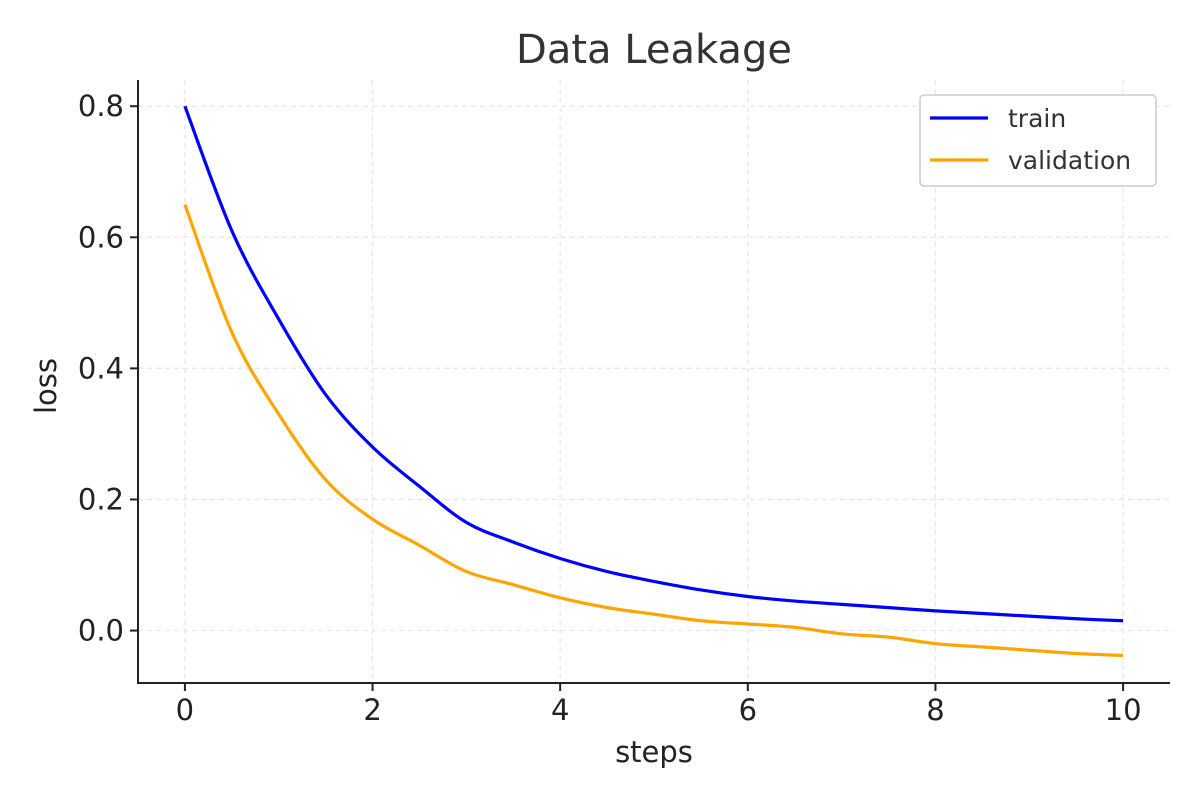 The width and height of the screenshot is (1200, 800). Describe the element at coordinates (101, 499) in the screenshot. I see `y-tick-label: 0.2` at that location.